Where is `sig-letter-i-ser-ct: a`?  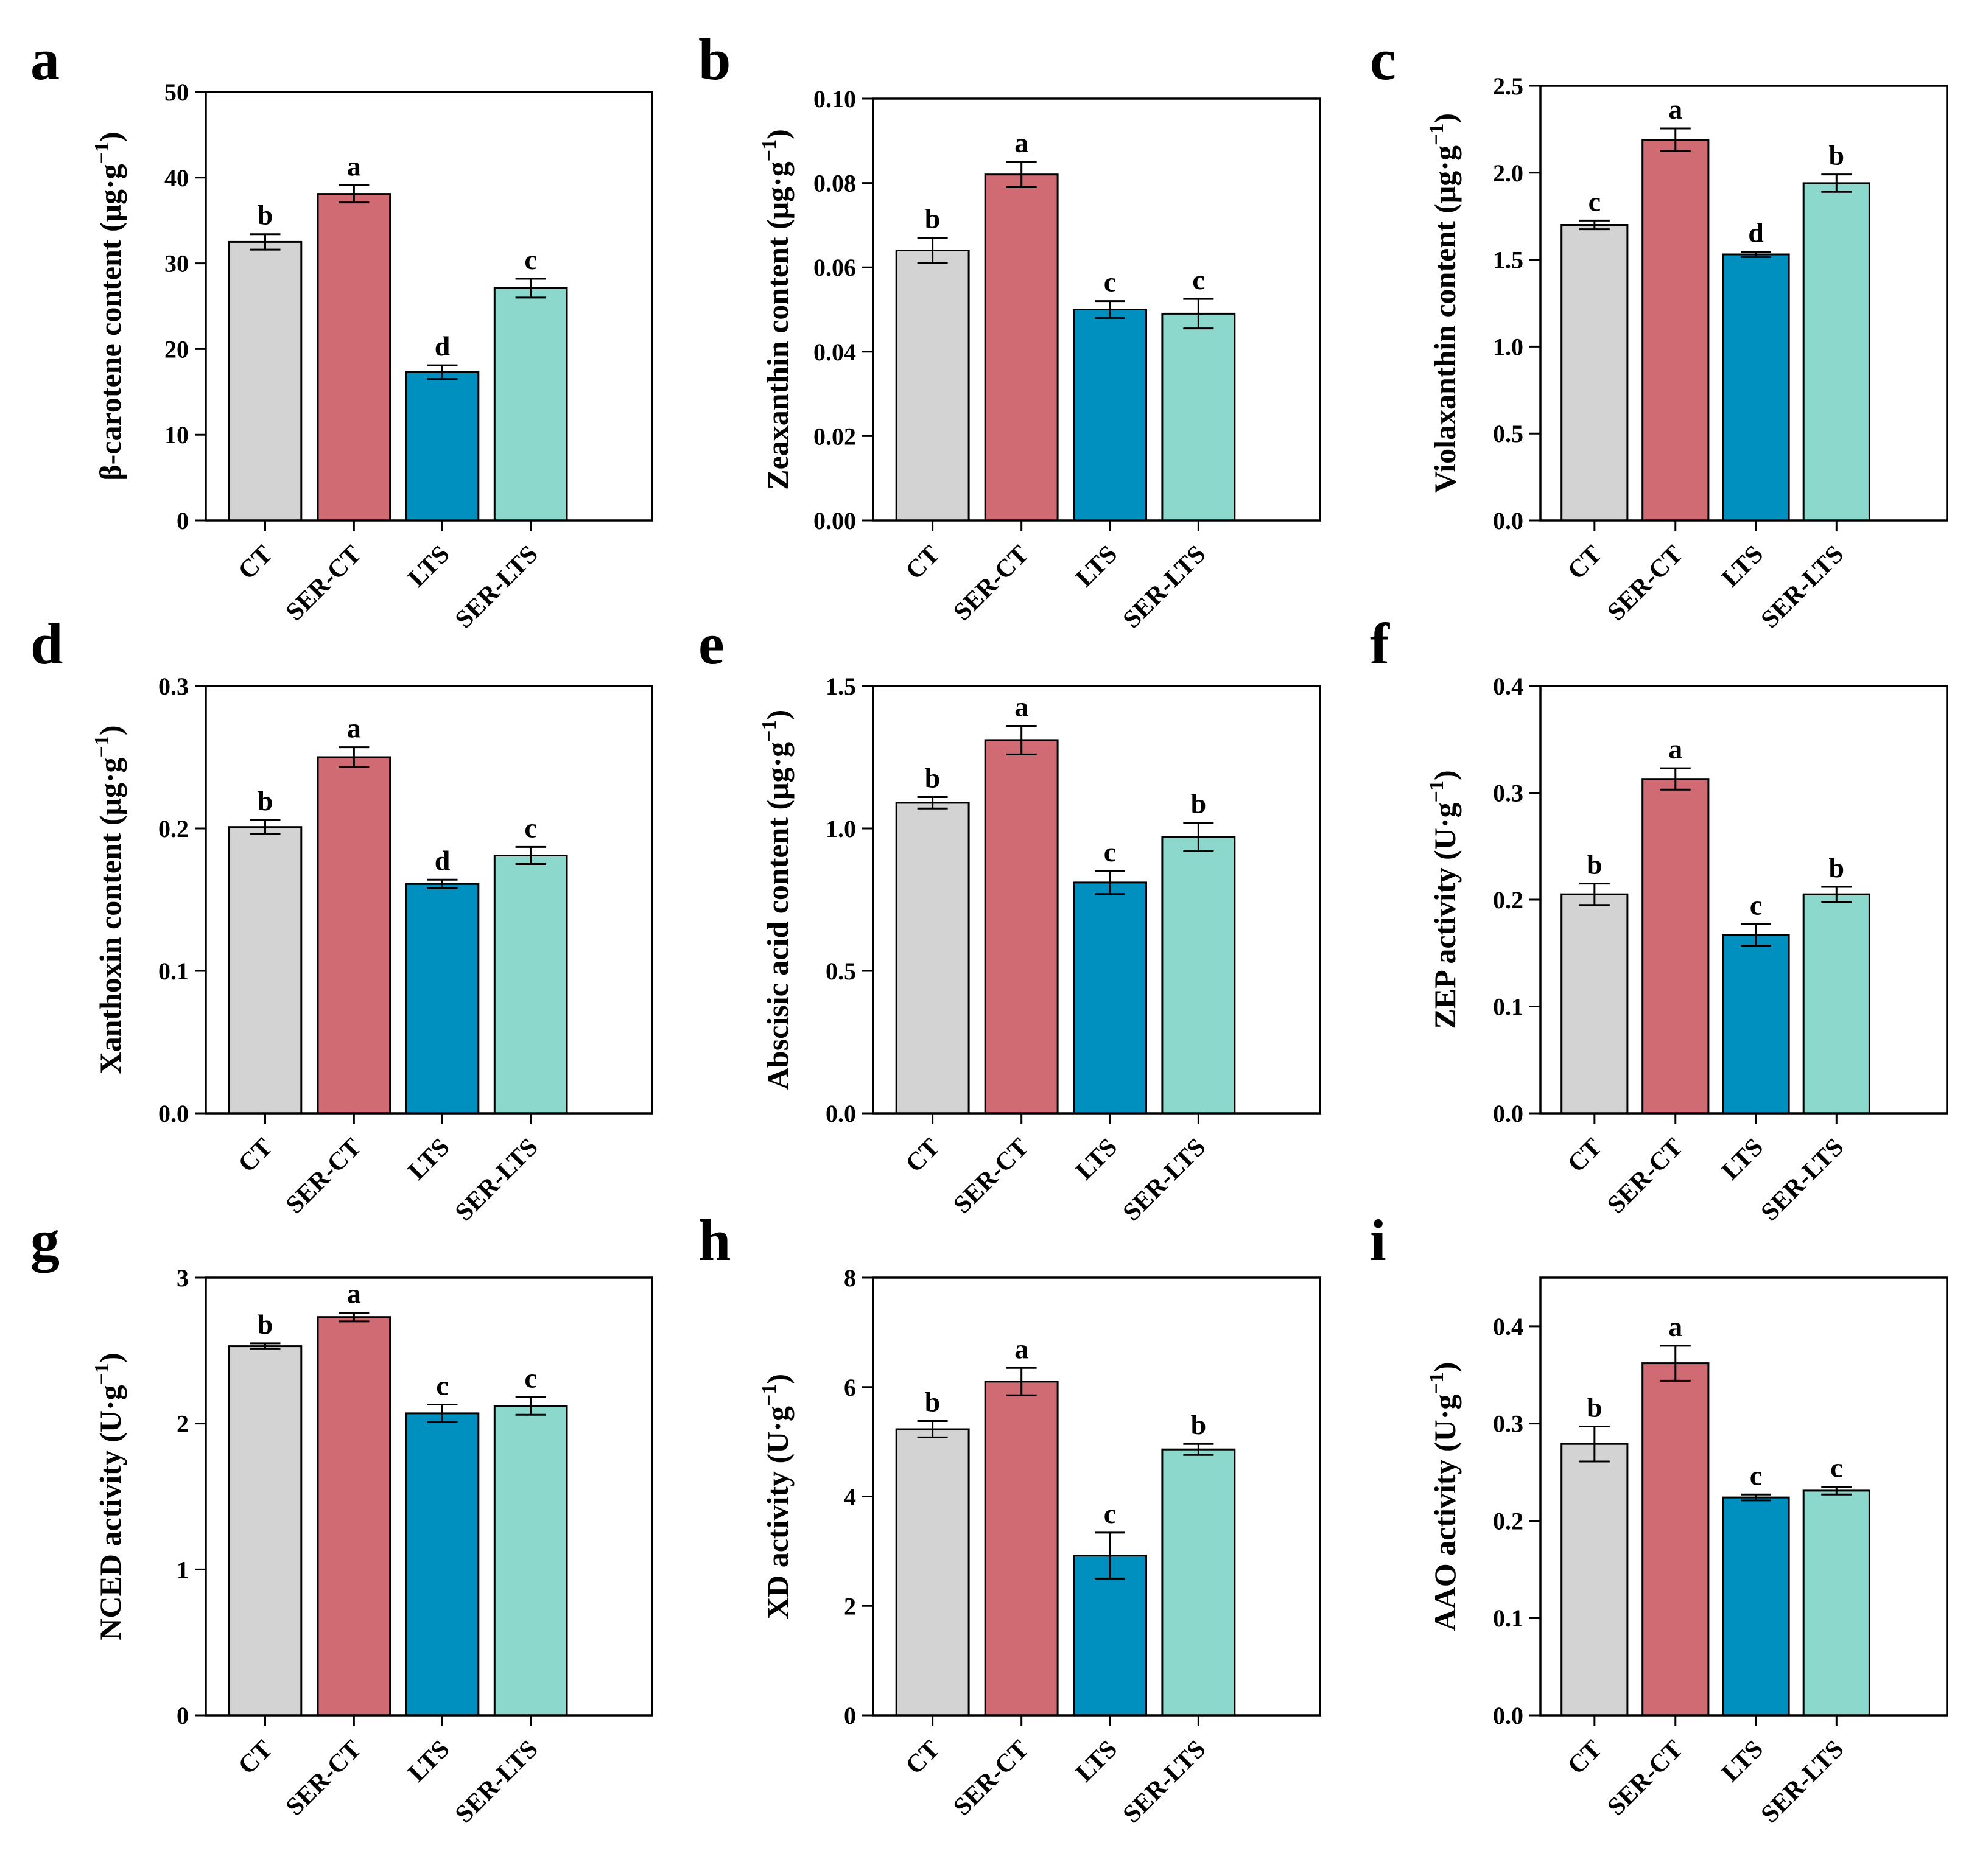
sig-letter-i-ser-ct: a is located at coordinates (1675, 1326).